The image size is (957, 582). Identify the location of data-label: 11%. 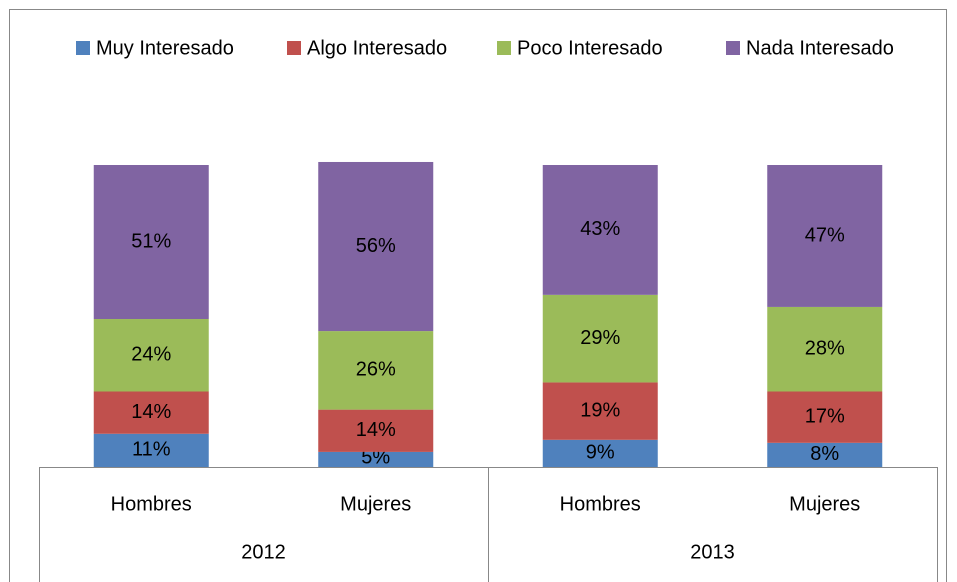
(151, 450).